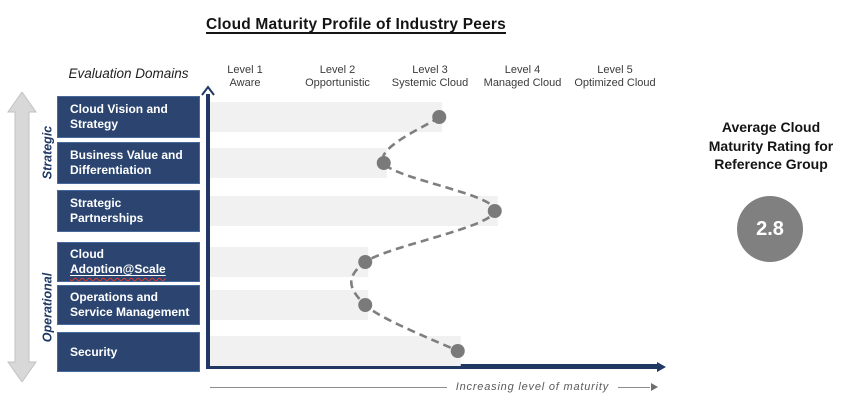  What do you see at coordinates (22, 237) in the screenshot?
I see `strategic-operational-arrow-icon` at bounding box center [22, 237].